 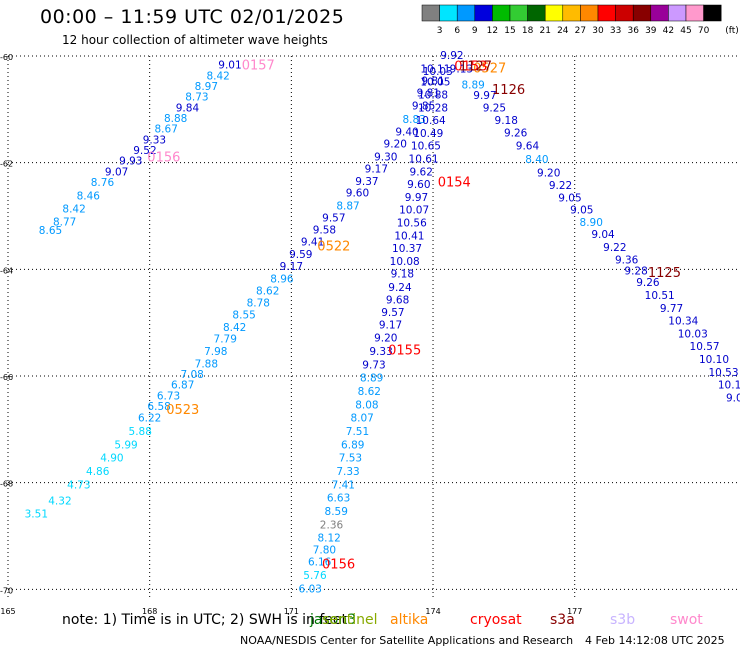 What do you see at coordinates (385, 157) in the screenshot?
I see `wave-height-point: 9.30` at bounding box center [385, 157].